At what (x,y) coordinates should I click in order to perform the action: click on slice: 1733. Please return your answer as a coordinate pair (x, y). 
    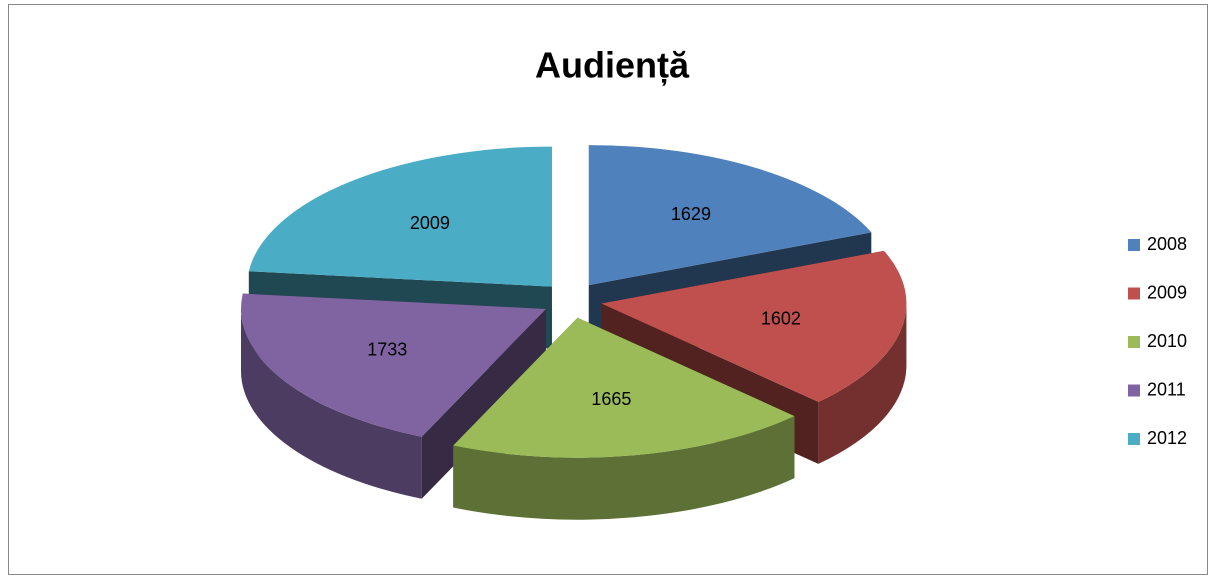
    Looking at the image, I should click on (393, 396).